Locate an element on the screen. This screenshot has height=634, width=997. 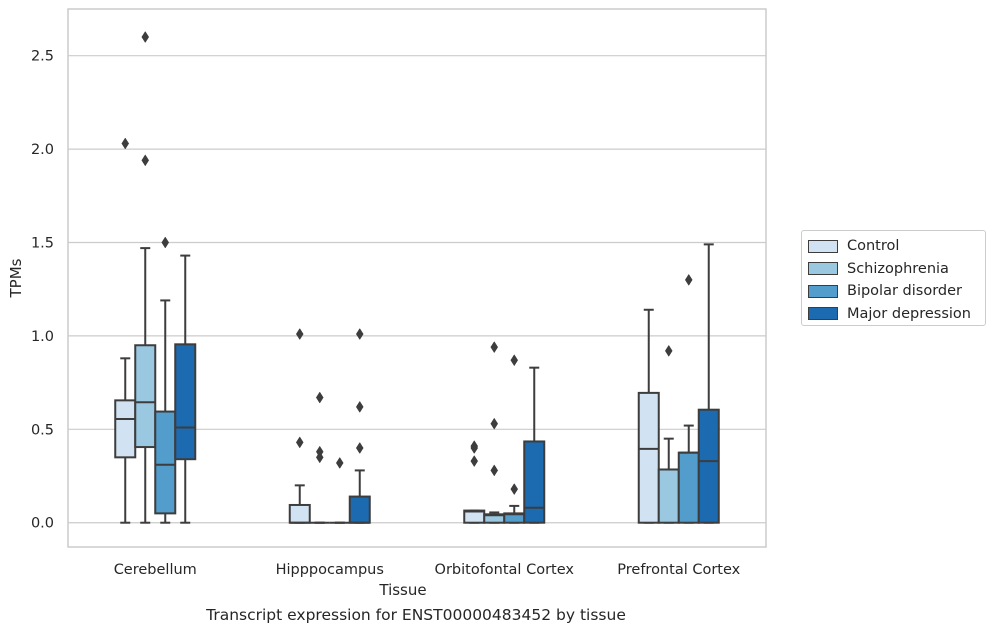
legend-item: Control is located at coordinates (896, 246).